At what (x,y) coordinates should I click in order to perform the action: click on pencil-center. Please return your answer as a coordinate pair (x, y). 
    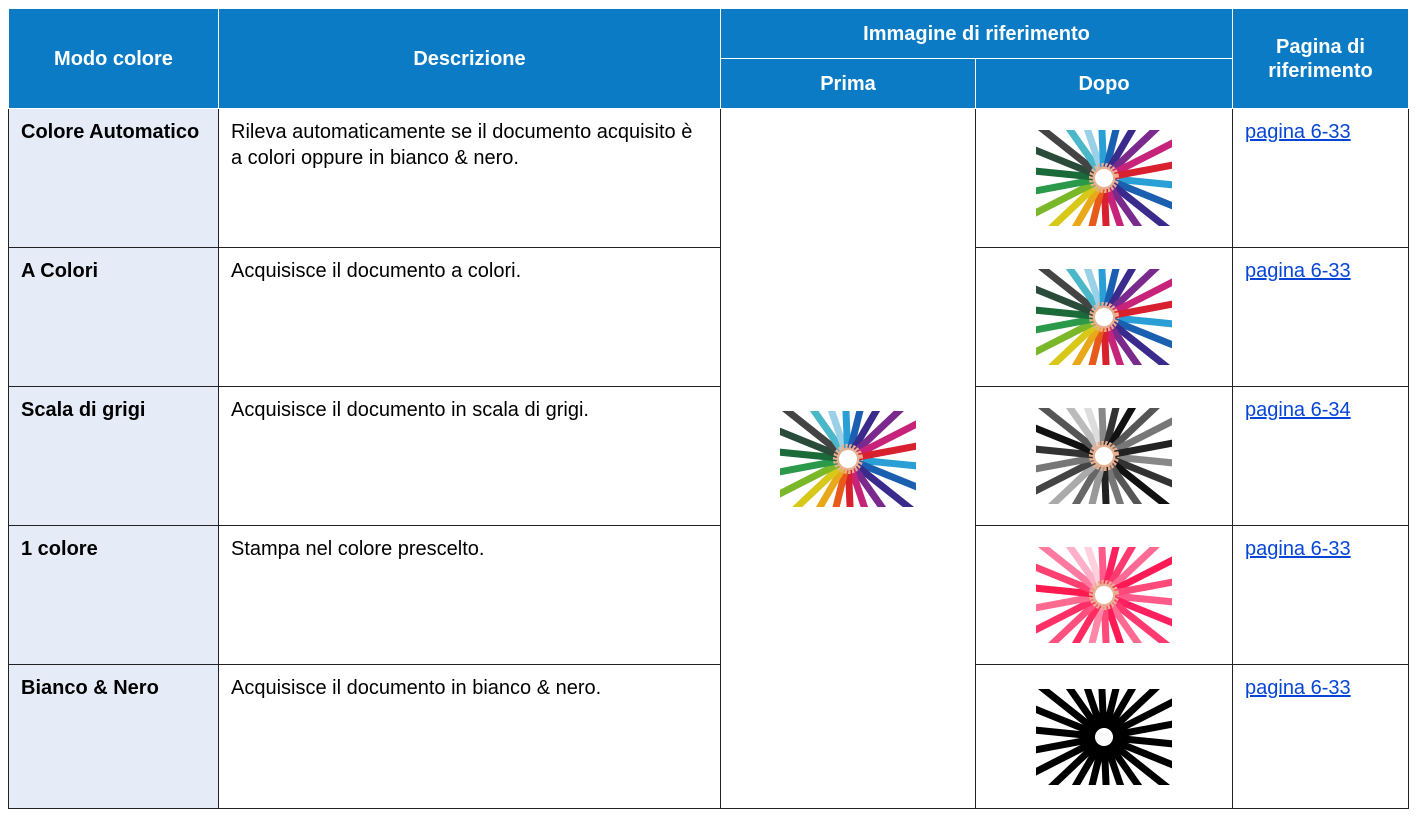
    Looking at the image, I should click on (1104, 595).